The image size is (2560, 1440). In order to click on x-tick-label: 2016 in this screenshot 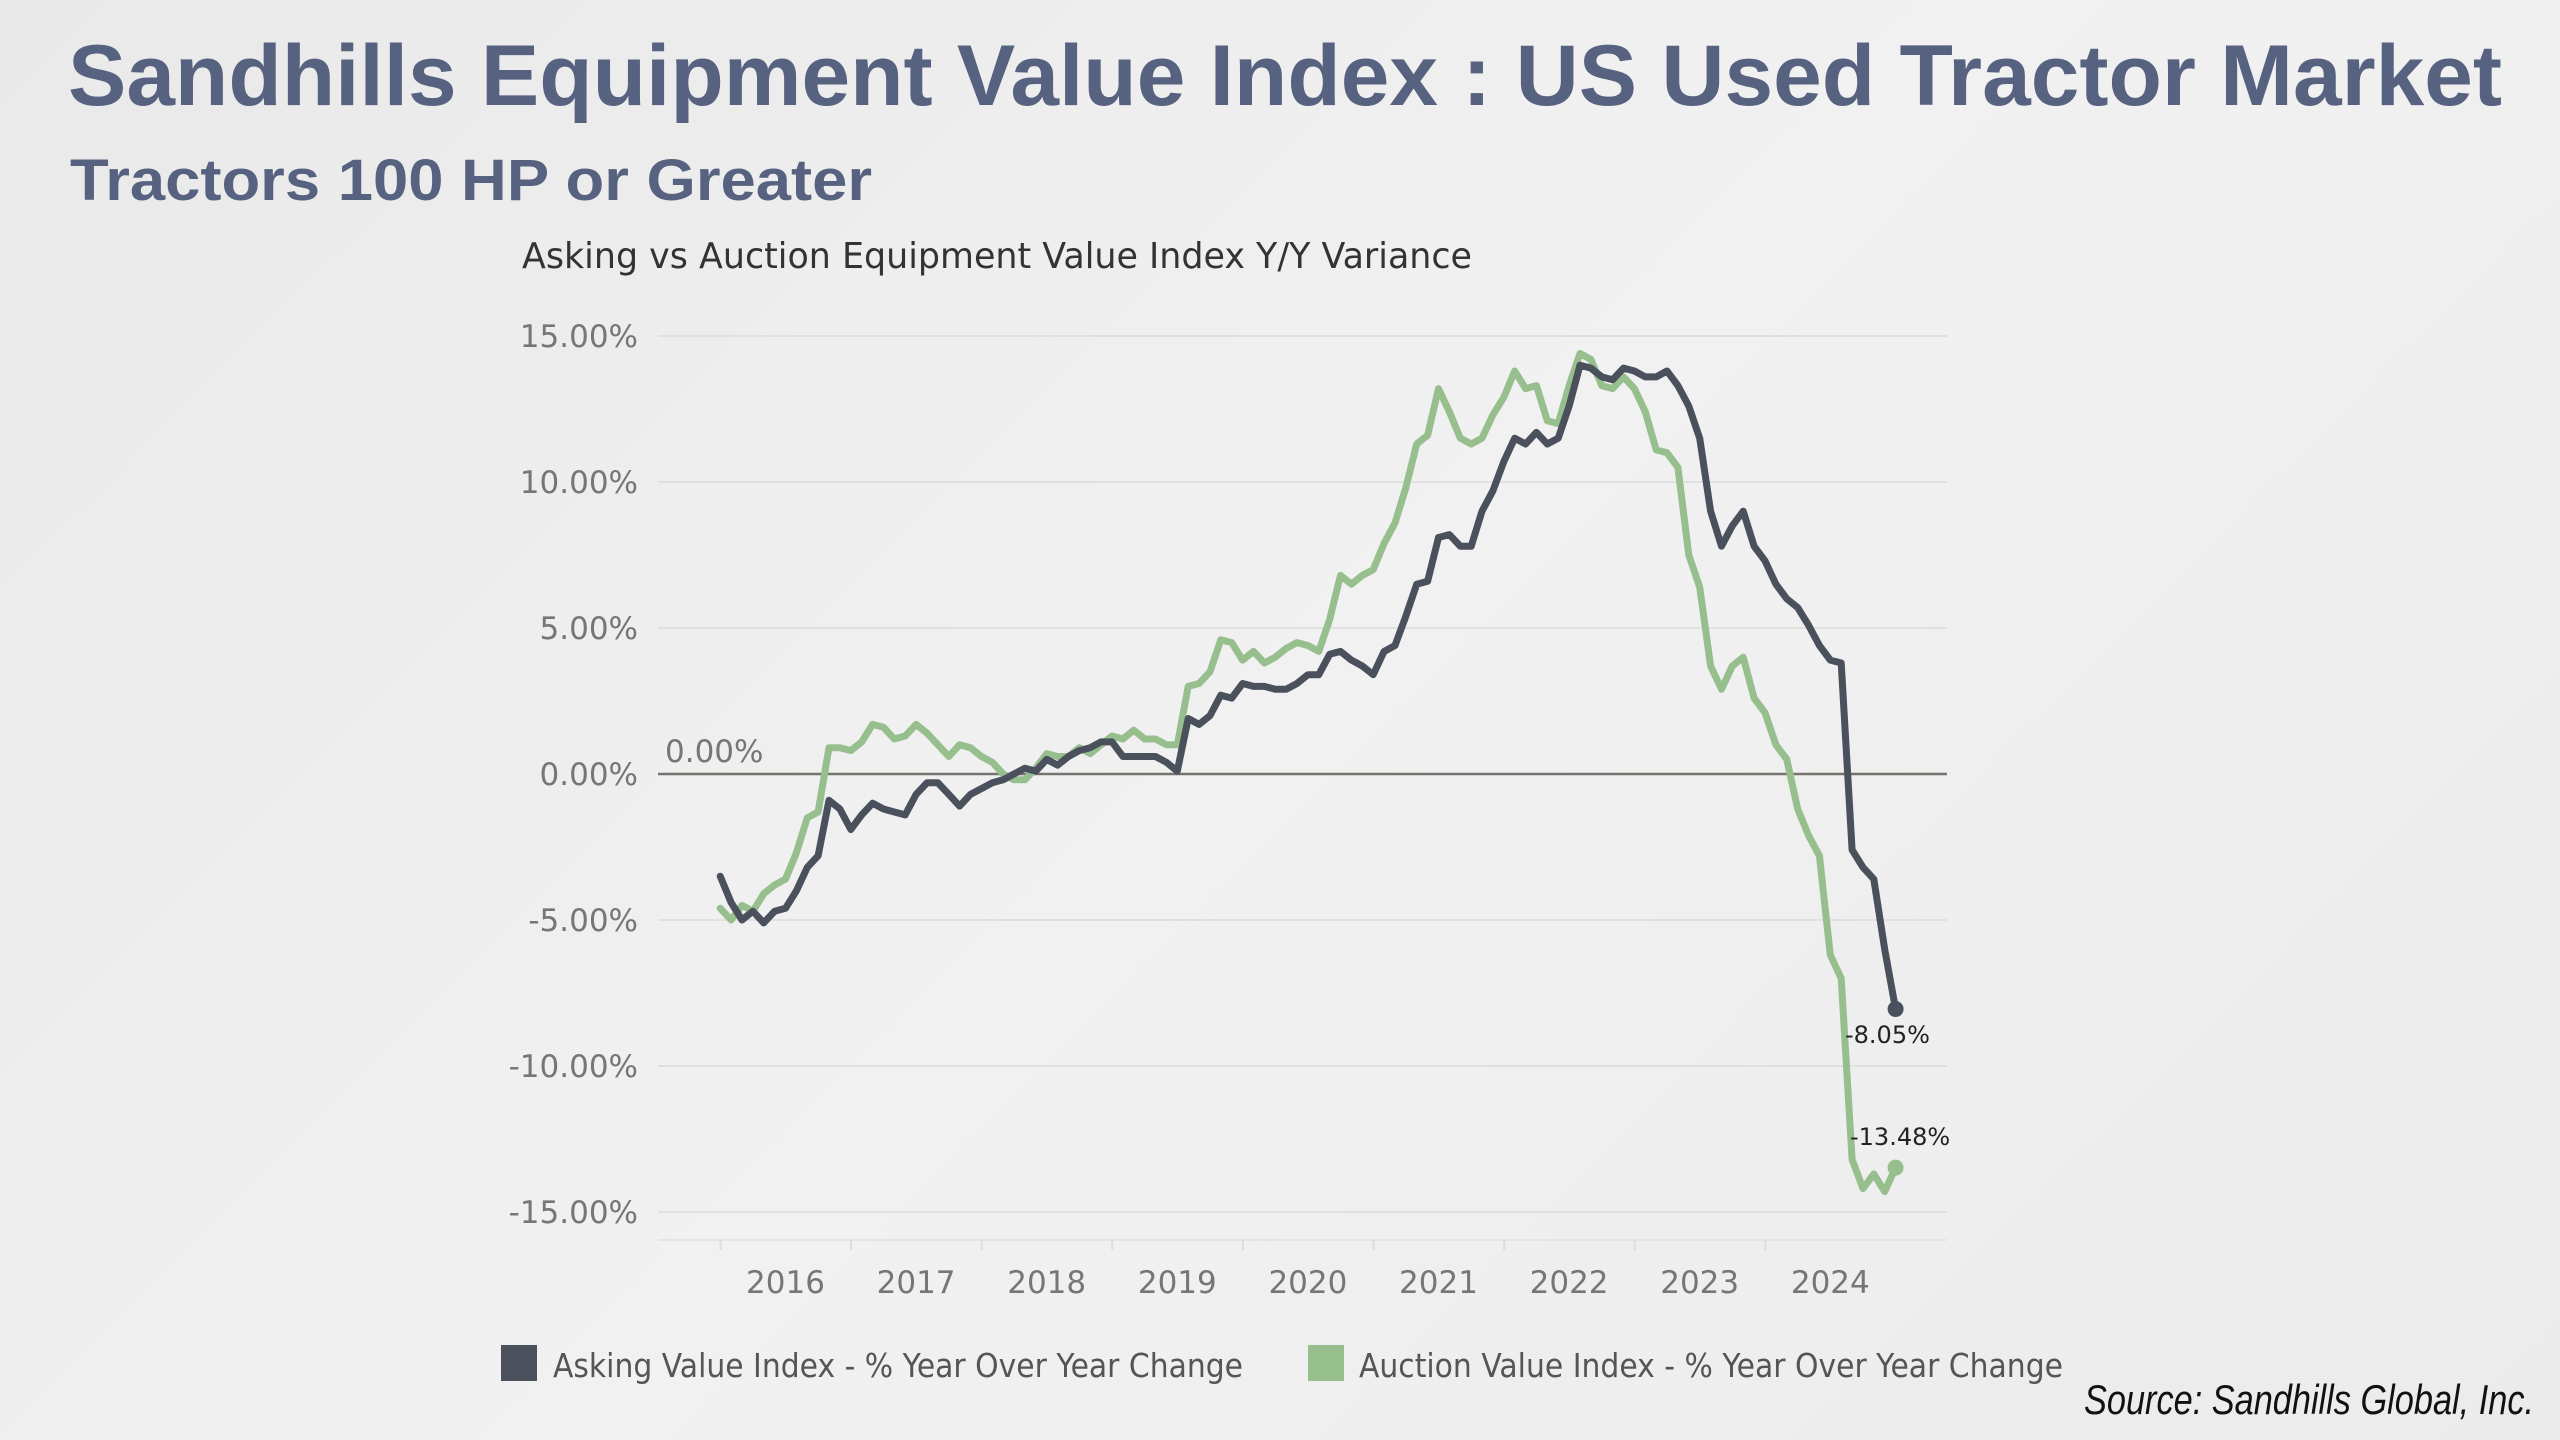, I will do `click(785, 1283)`.